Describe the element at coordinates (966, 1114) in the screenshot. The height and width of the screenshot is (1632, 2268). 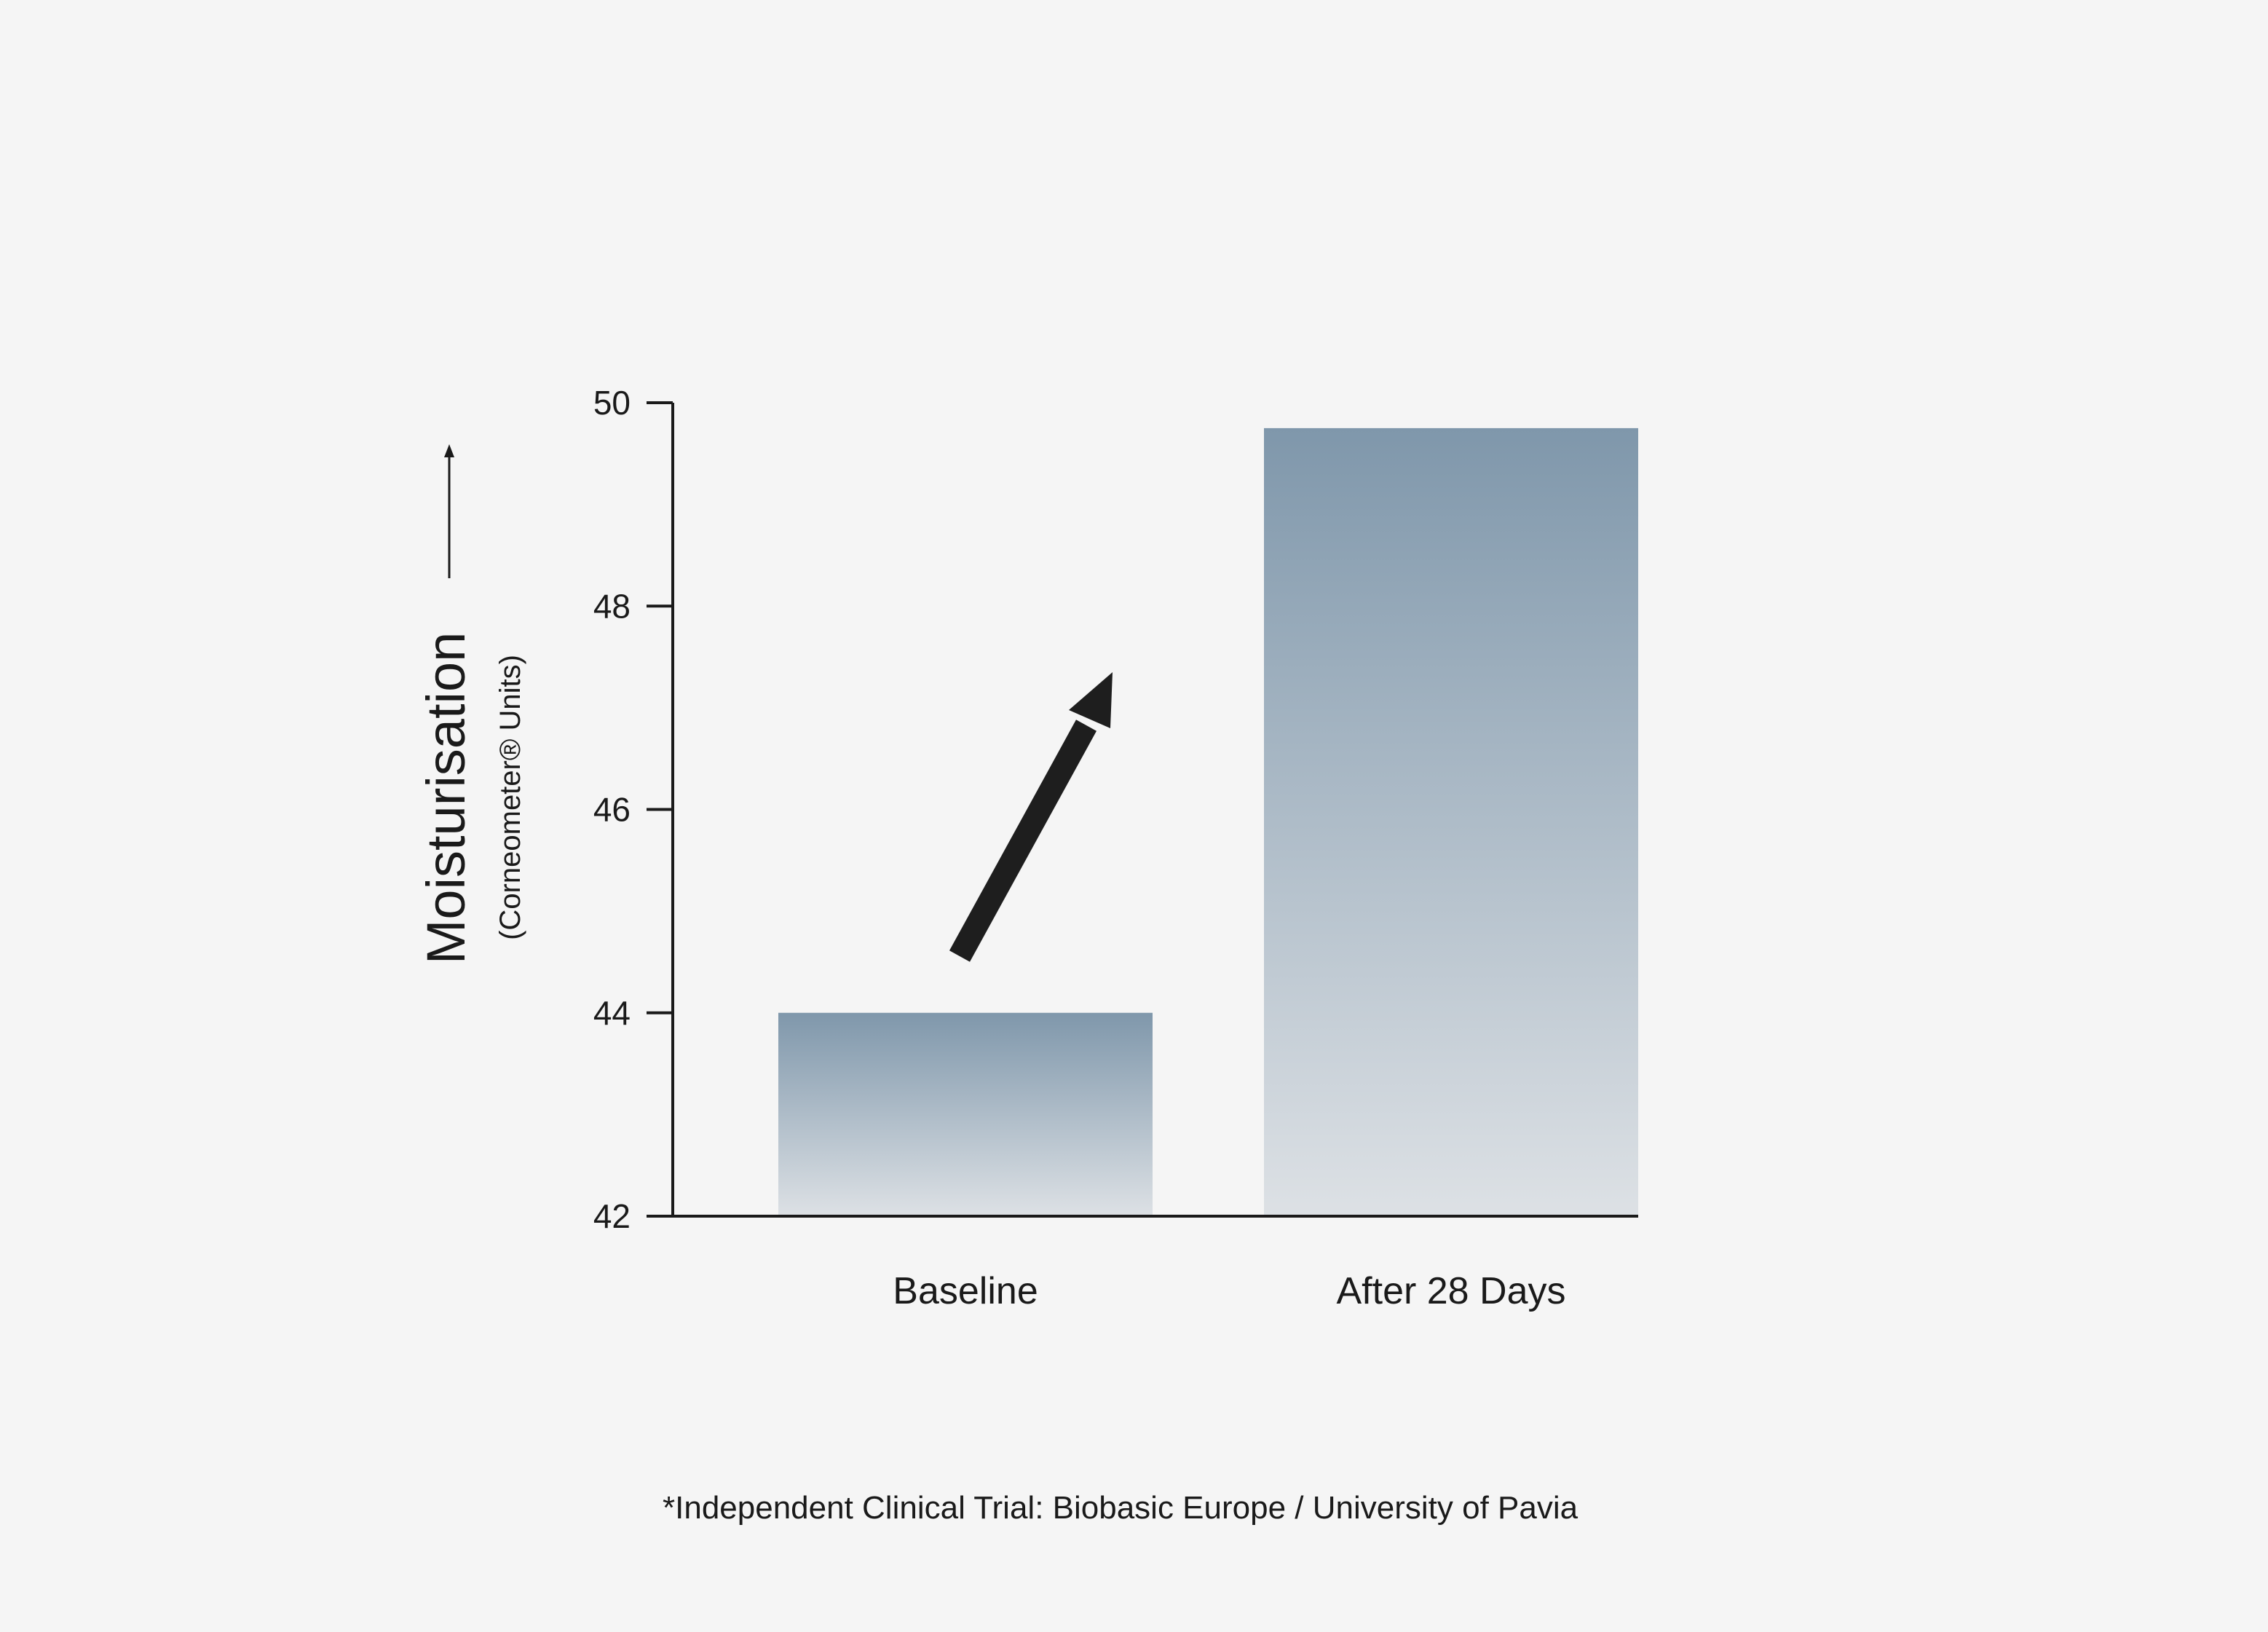
I see `bar-baseline` at that location.